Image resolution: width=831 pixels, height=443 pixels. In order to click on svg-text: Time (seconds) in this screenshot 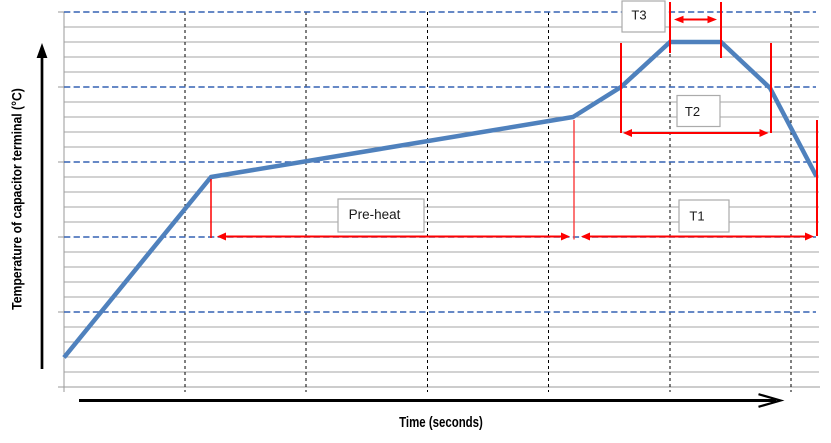, I will do `click(441, 421)`.